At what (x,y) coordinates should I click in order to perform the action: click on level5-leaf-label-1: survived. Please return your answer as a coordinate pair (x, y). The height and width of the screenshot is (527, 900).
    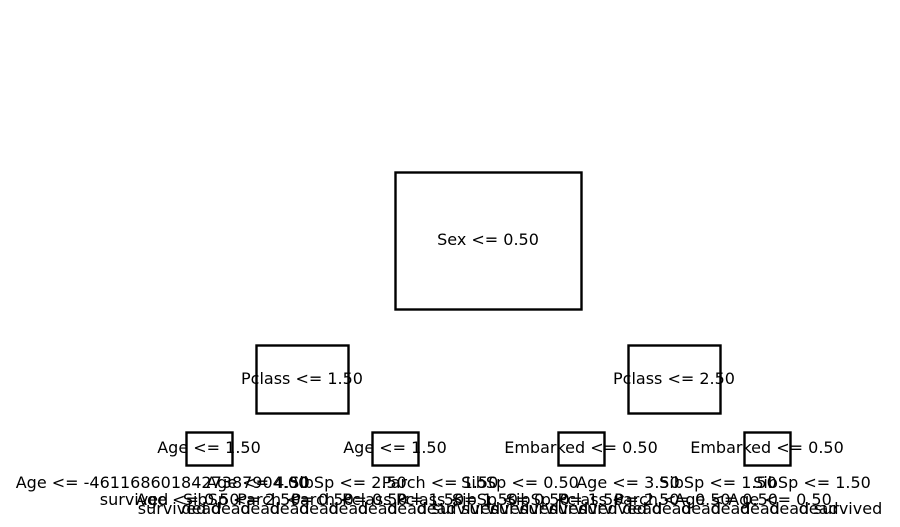
    Looking at the image, I should click on (172, 508).